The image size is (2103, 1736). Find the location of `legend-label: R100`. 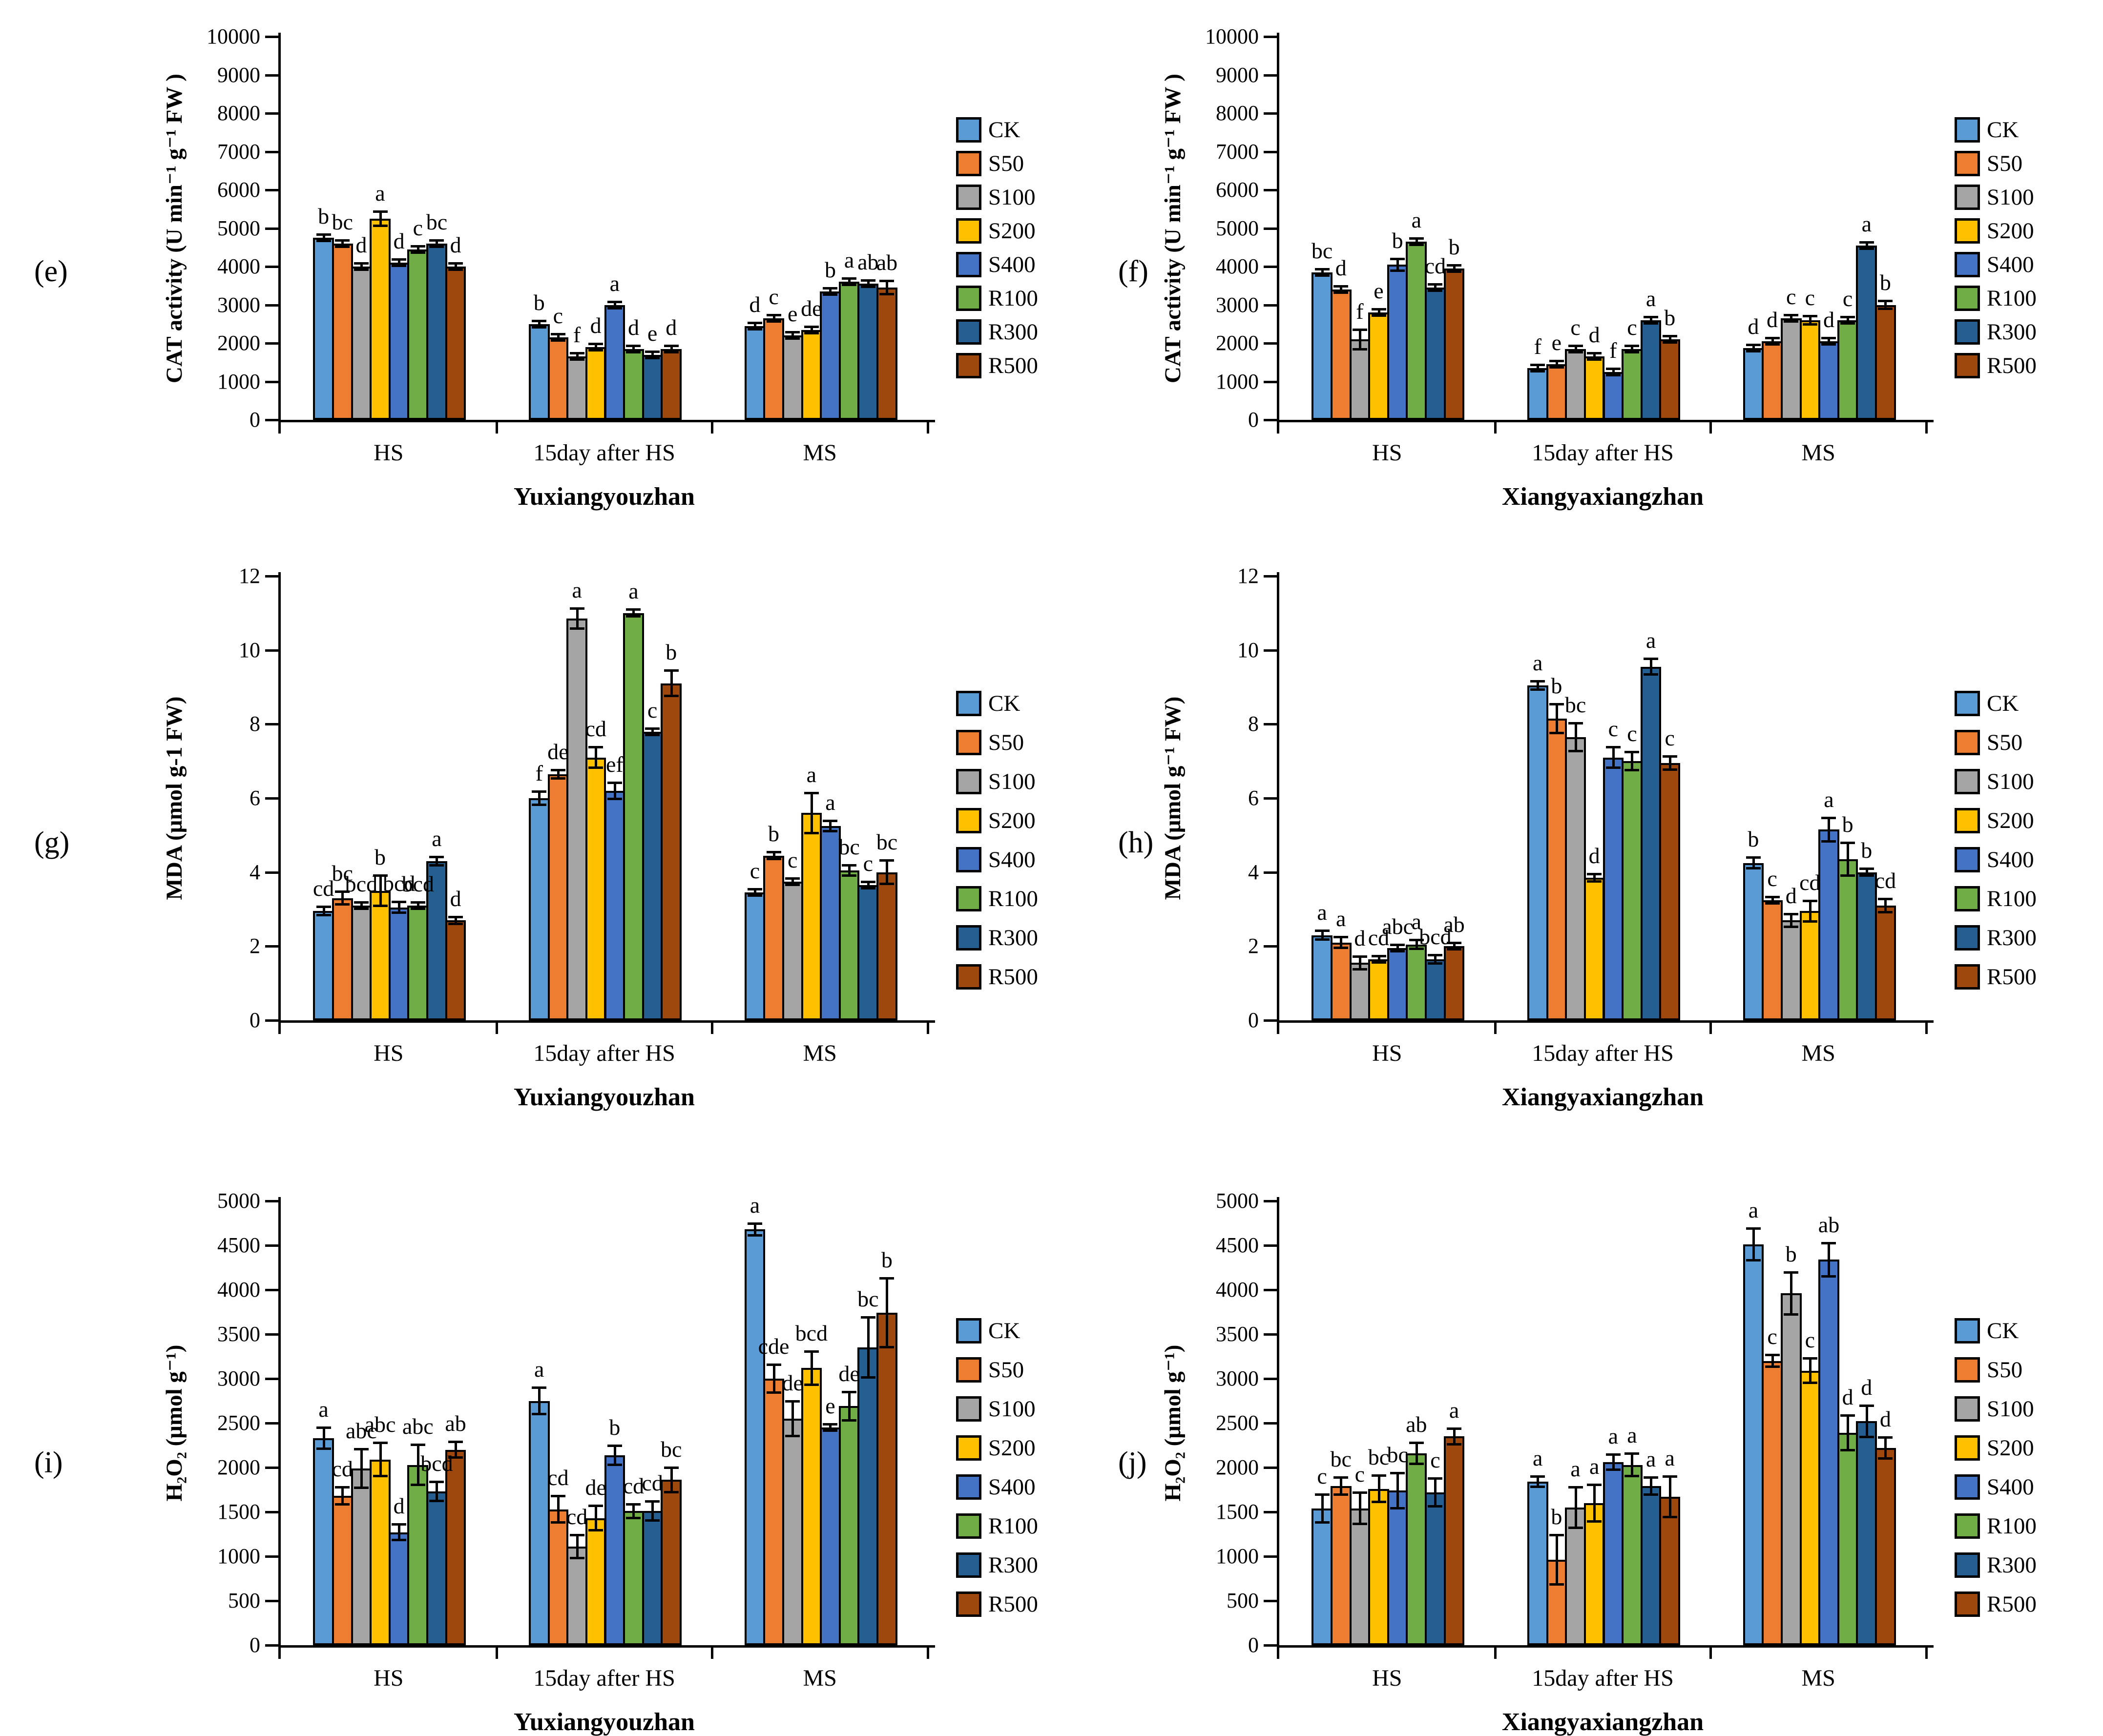

legend-label: R100 is located at coordinates (1013, 898).